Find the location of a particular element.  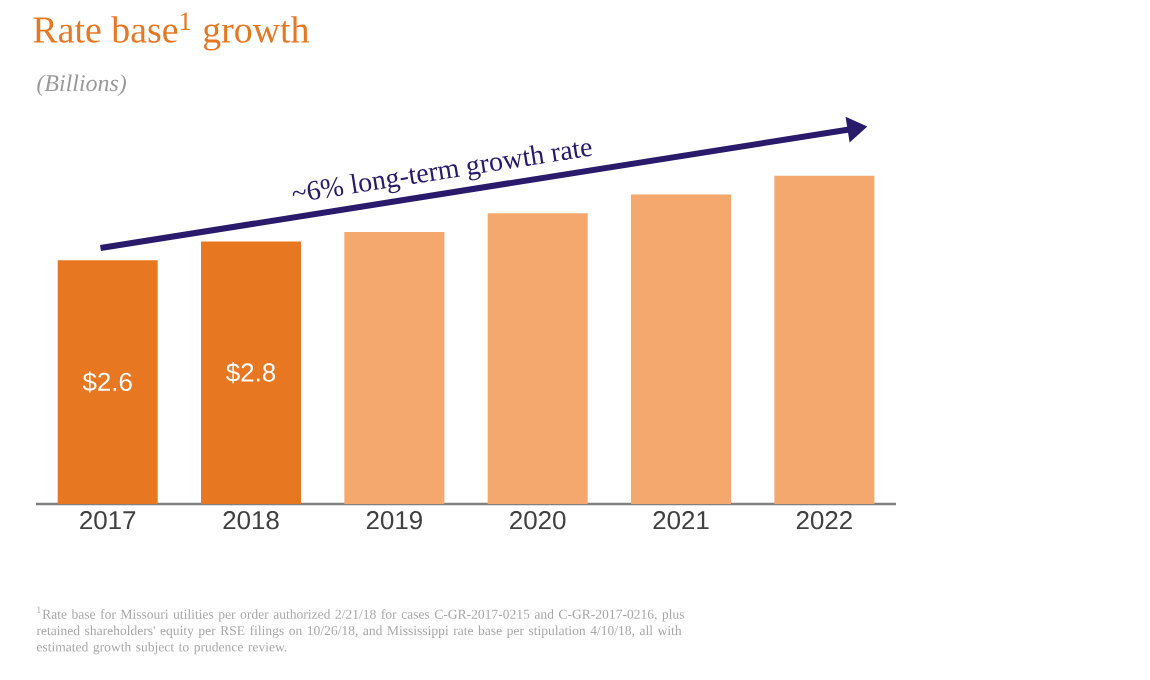

x-tick-label: 2022 is located at coordinates (824, 520).